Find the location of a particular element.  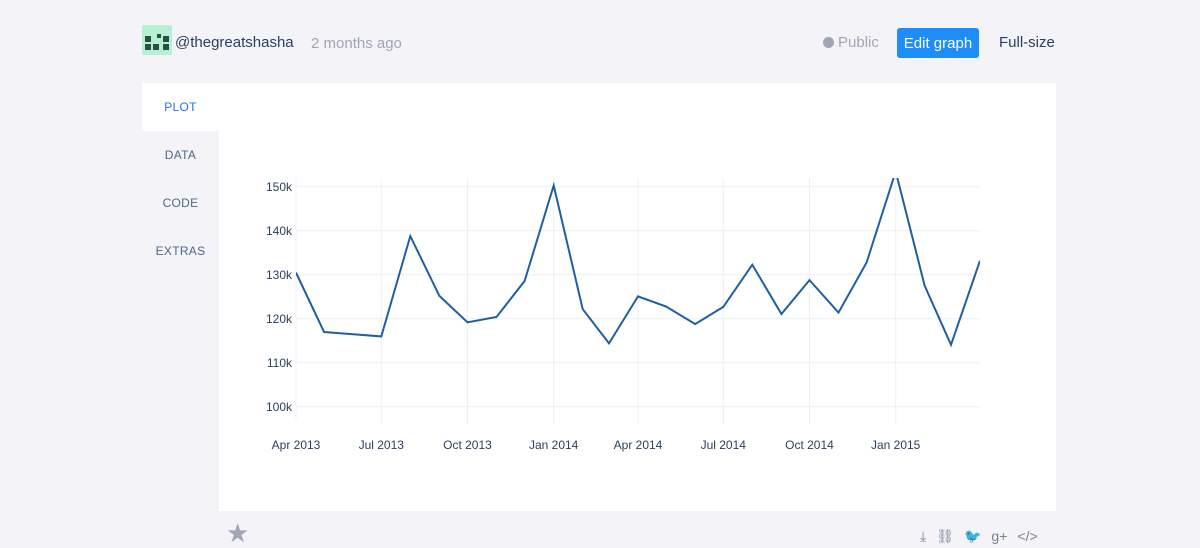

tab-plot: PLOT is located at coordinates (180, 107).